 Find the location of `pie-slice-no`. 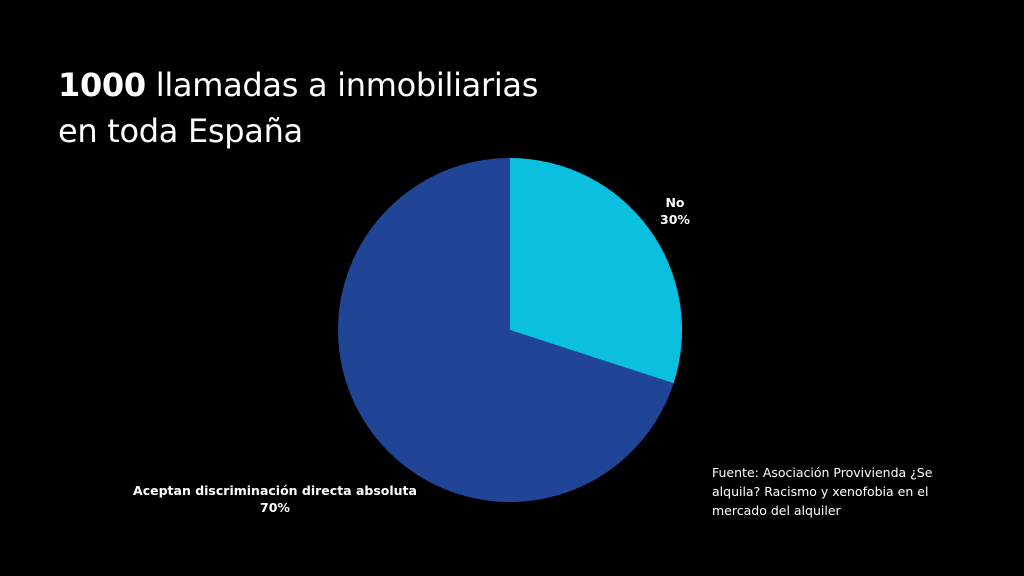

pie-slice-no is located at coordinates (596, 270).